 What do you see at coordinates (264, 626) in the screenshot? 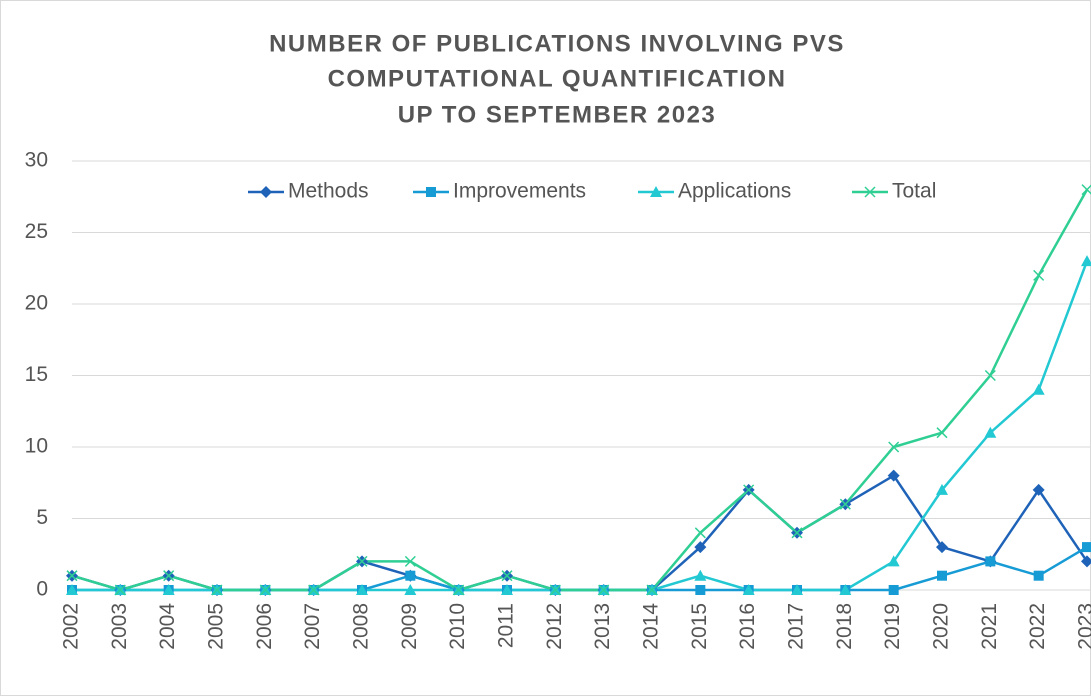
I see `x-tick-label: 2006` at bounding box center [264, 626].